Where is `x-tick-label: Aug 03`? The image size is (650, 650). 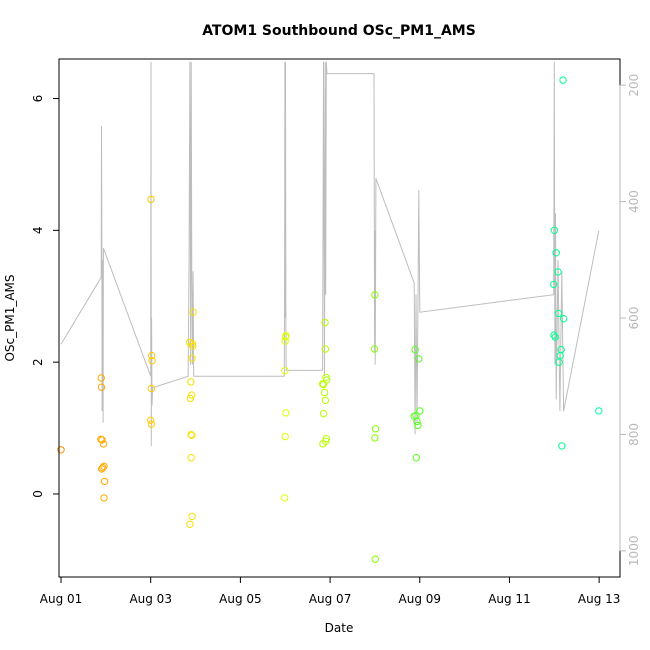 x-tick-label: Aug 03 is located at coordinates (150, 599).